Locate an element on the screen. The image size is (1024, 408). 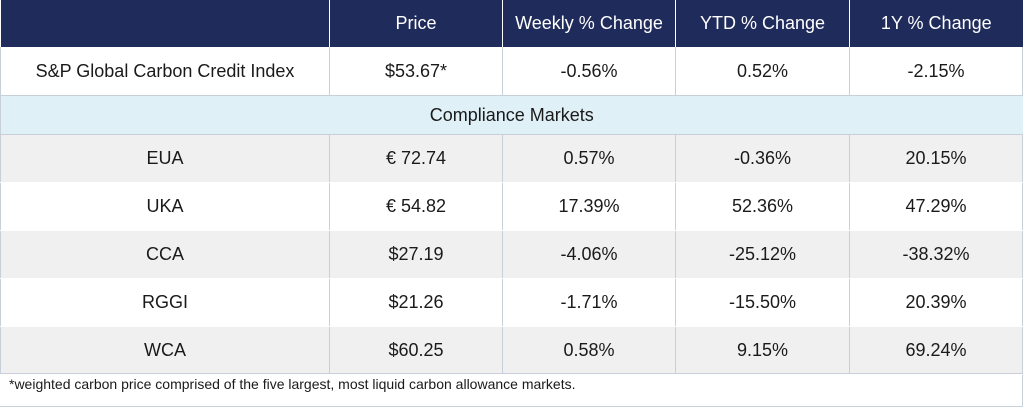
market-name-cell: UKA is located at coordinates (165, 206).